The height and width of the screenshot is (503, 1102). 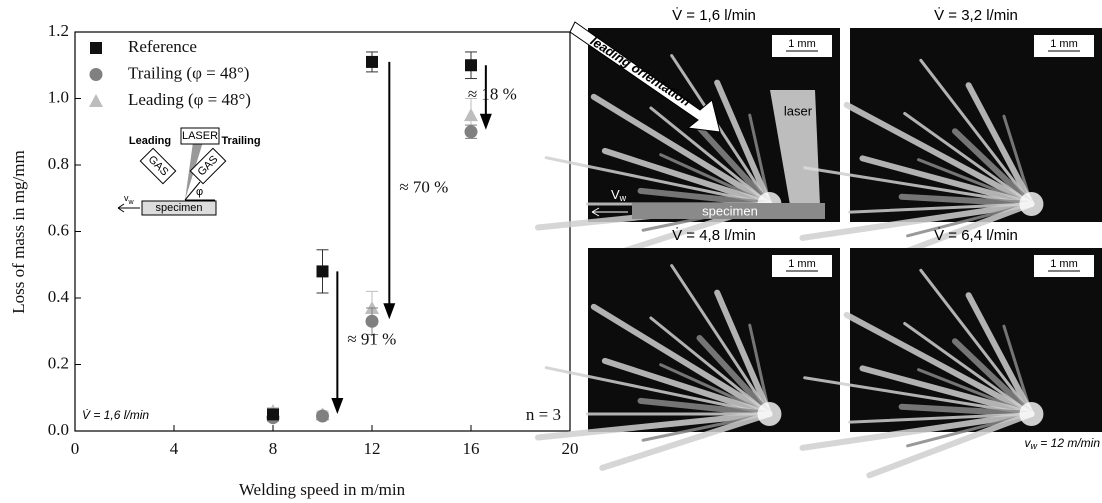 I want to click on laser-cone, so click(x=795, y=147).